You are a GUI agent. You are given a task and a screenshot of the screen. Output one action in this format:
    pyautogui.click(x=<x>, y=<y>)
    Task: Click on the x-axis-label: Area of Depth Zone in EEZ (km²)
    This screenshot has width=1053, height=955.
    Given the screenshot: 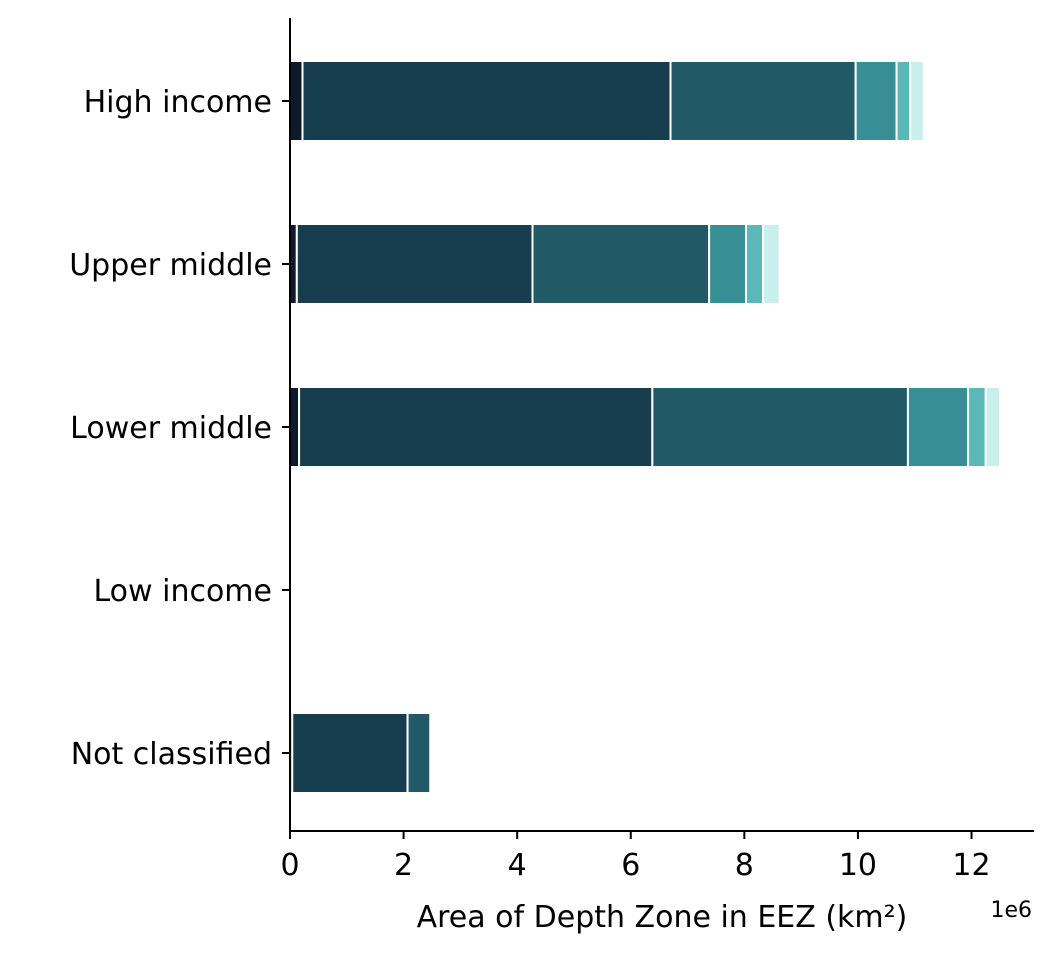 What is the action you would take?
    pyautogui.click(x=662, y=917)
    